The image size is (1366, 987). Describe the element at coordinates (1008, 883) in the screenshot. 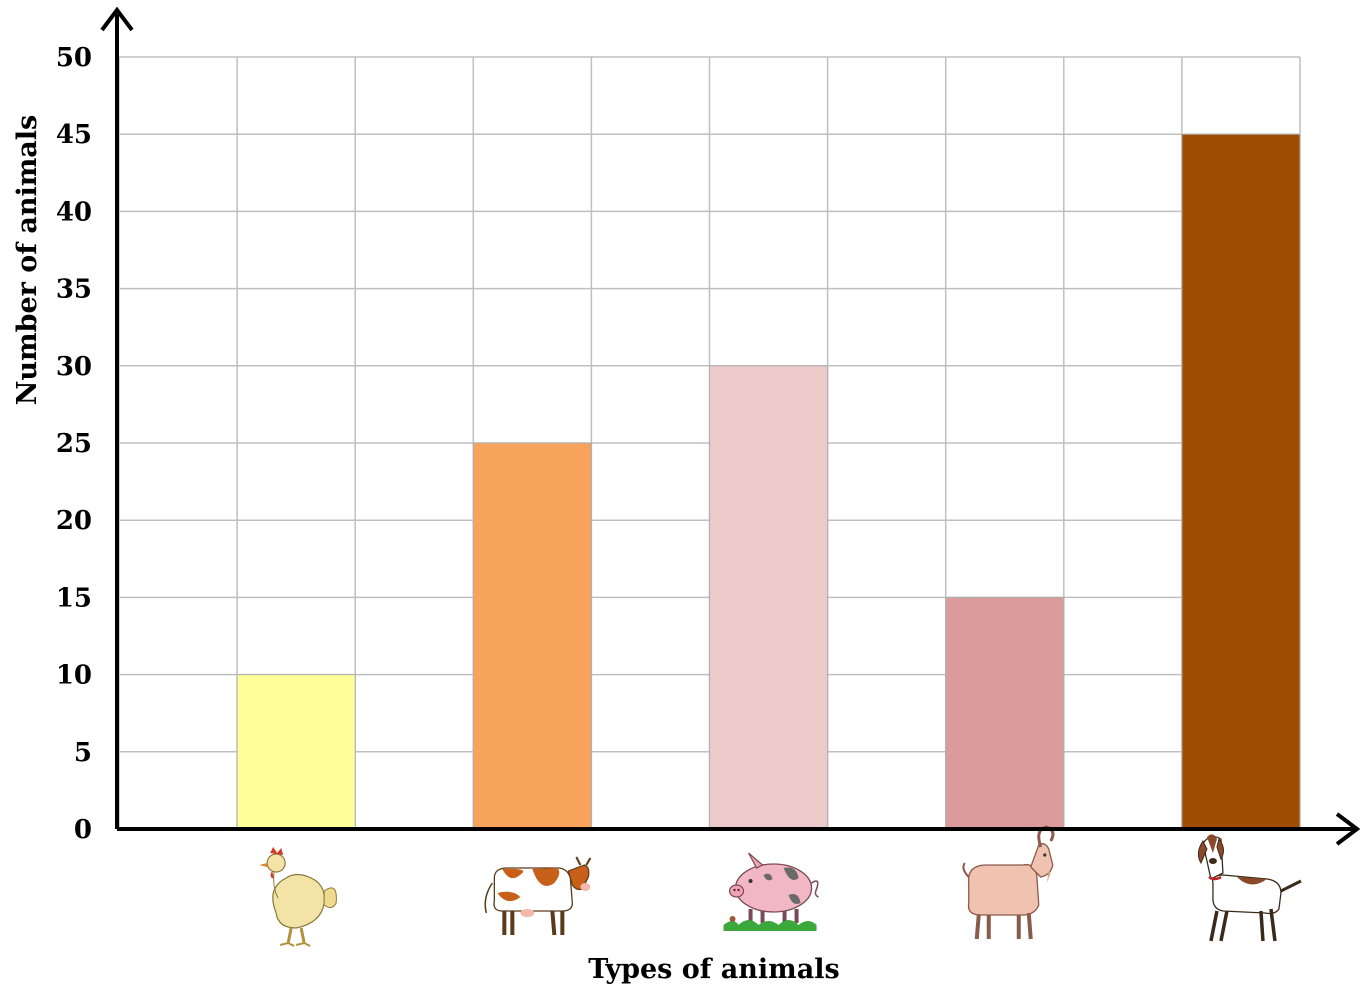

I see `goat-icon` at that location.